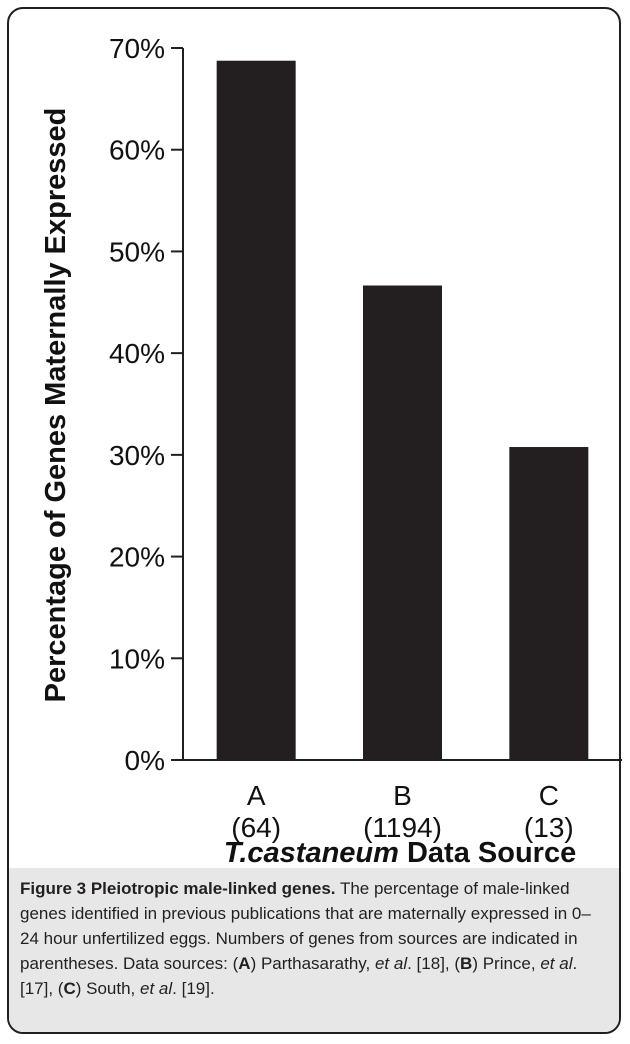 This screenshot has height=1044, width=630. I want to click on caption-text: ) Prince,, so click(506, 963).